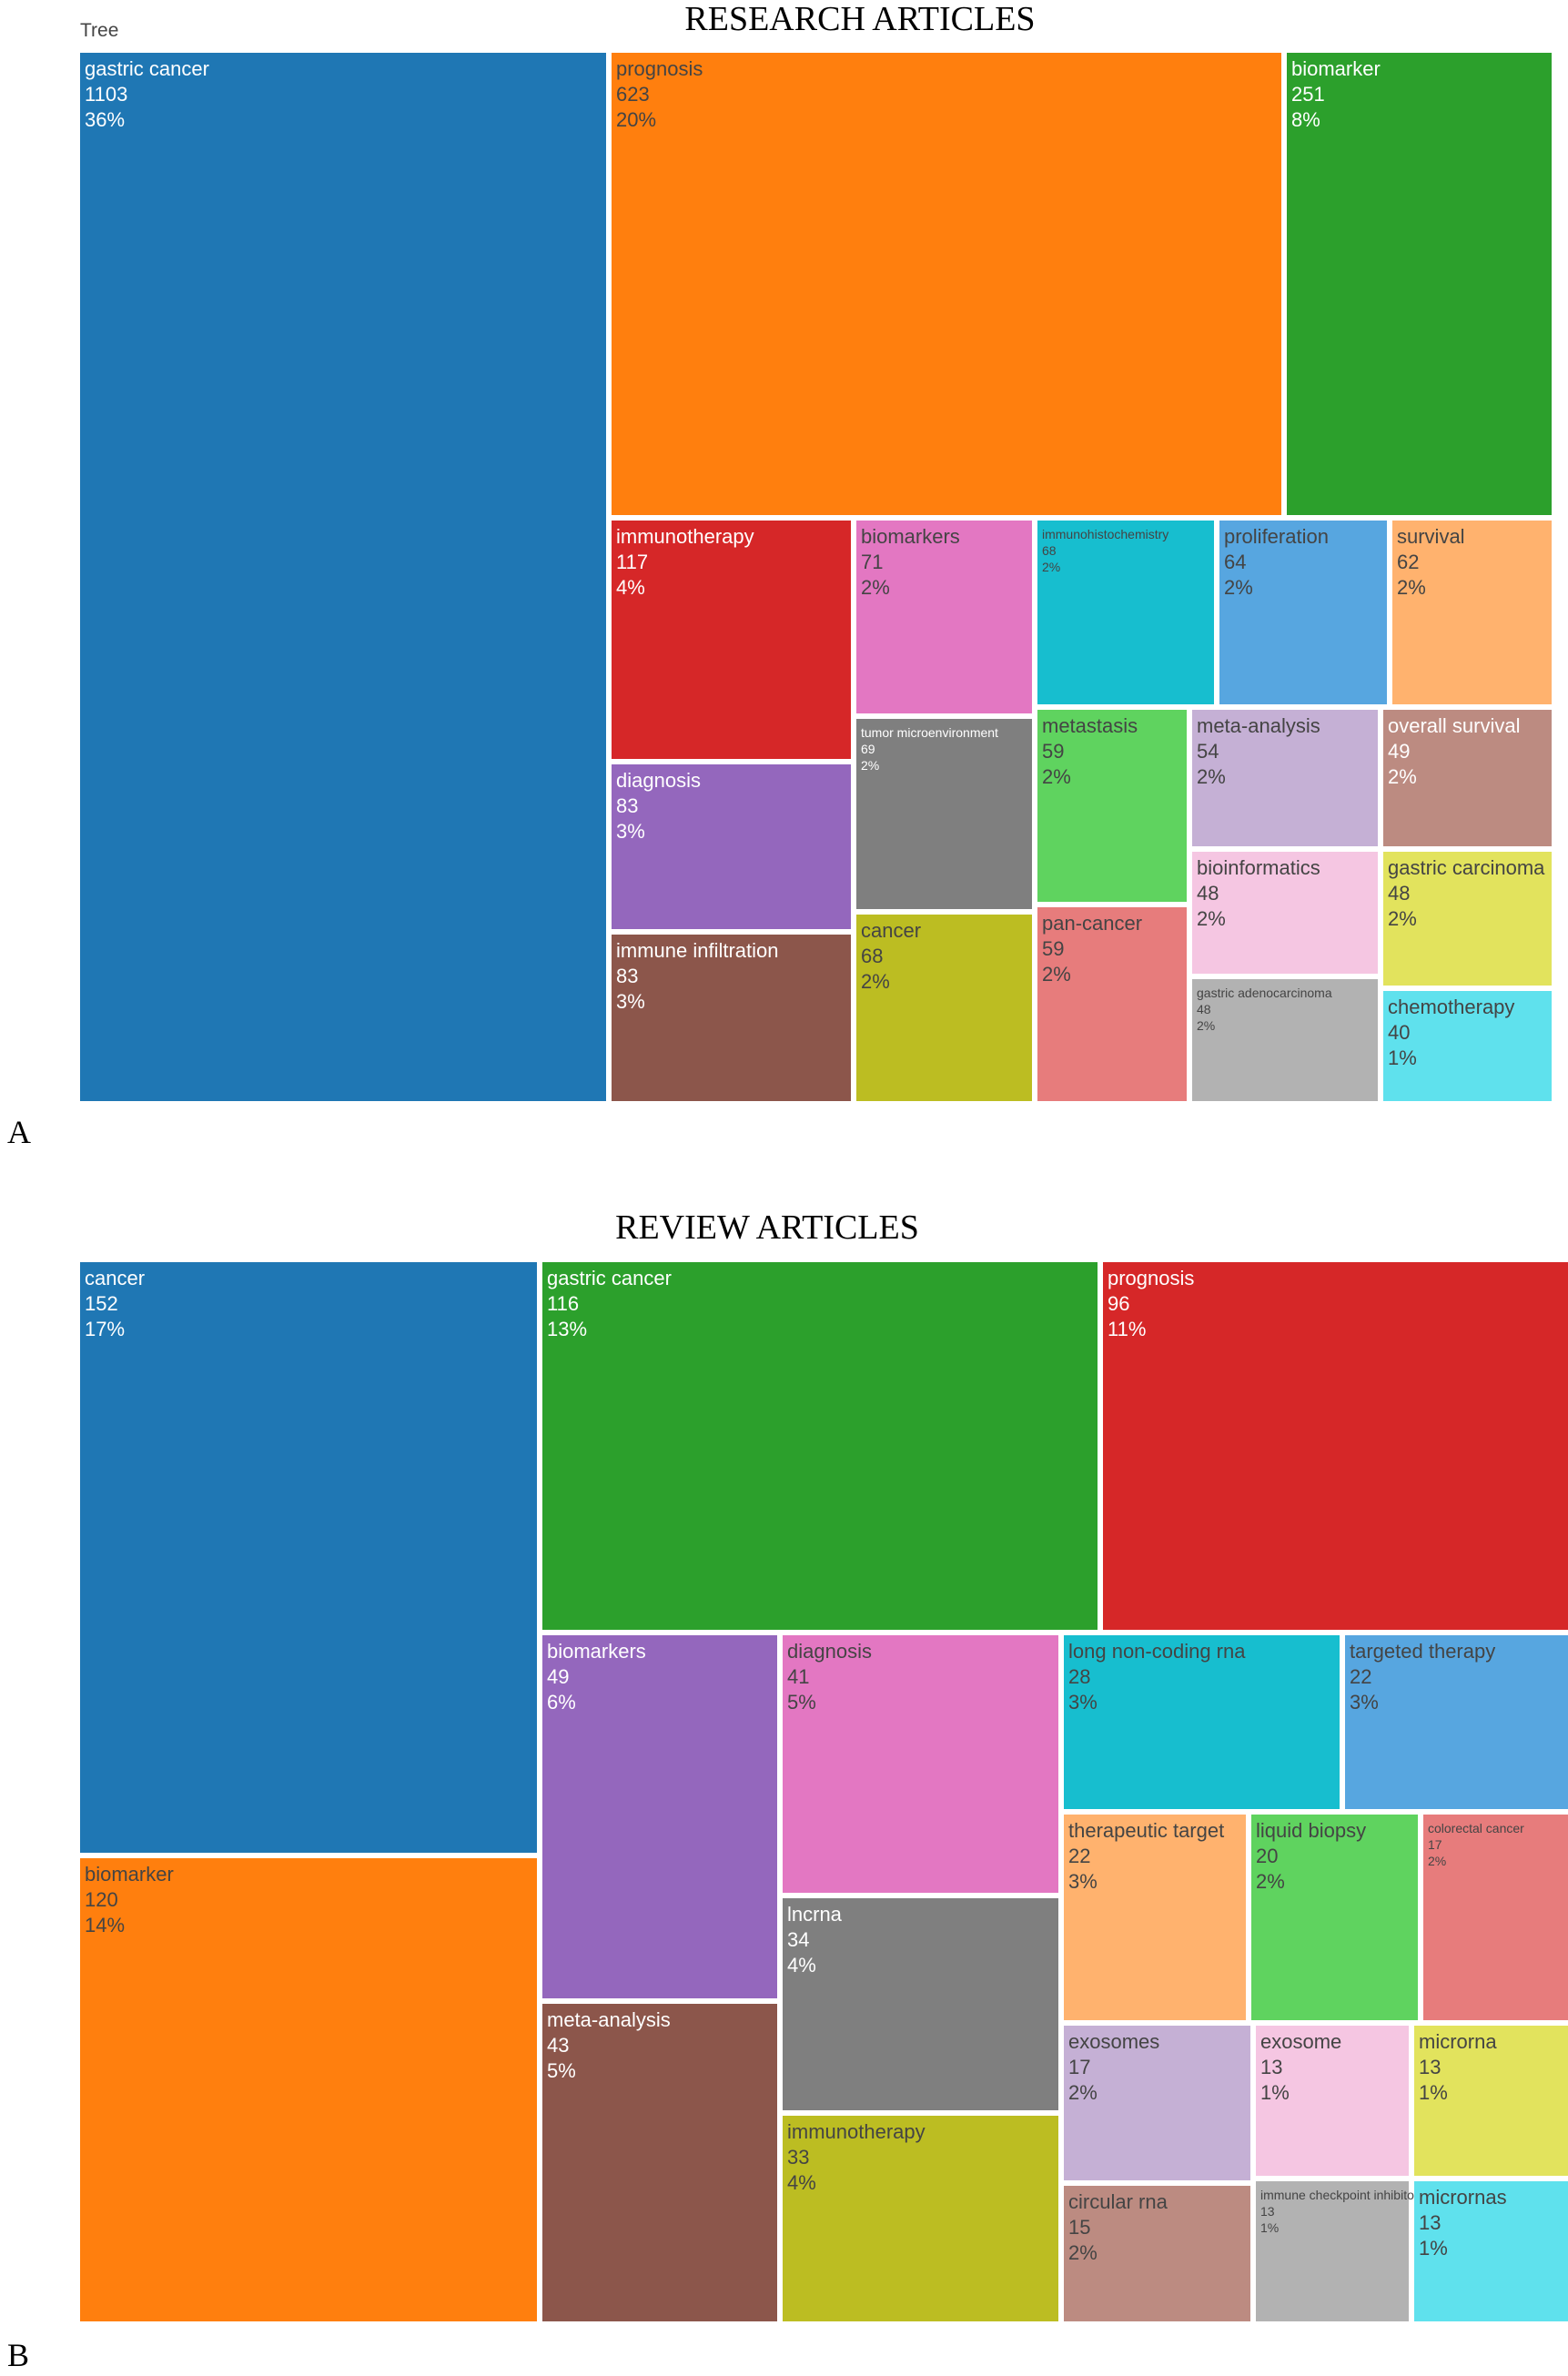 The height and width of the screenshot is (2376, 1568). Describe the element at coordinates (1083, 1881) in the screenshot. I see `tile-percent-therapeutic-target: 3%` at that location.